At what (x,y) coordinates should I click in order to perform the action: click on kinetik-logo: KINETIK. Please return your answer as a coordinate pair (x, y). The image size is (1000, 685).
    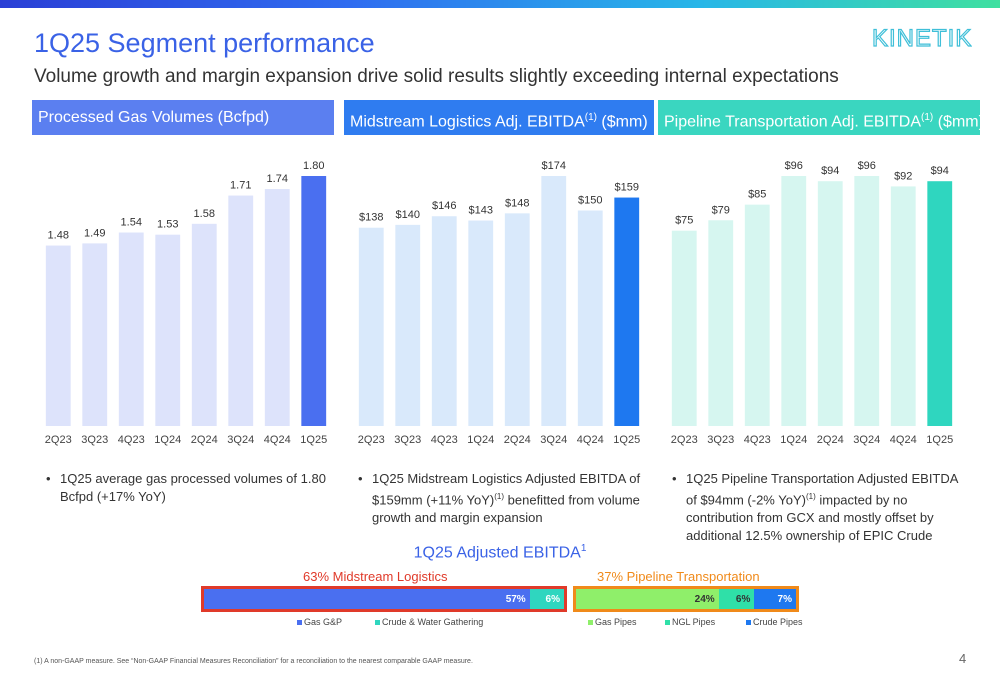
    Looking at the image, I should click on (922, 38).